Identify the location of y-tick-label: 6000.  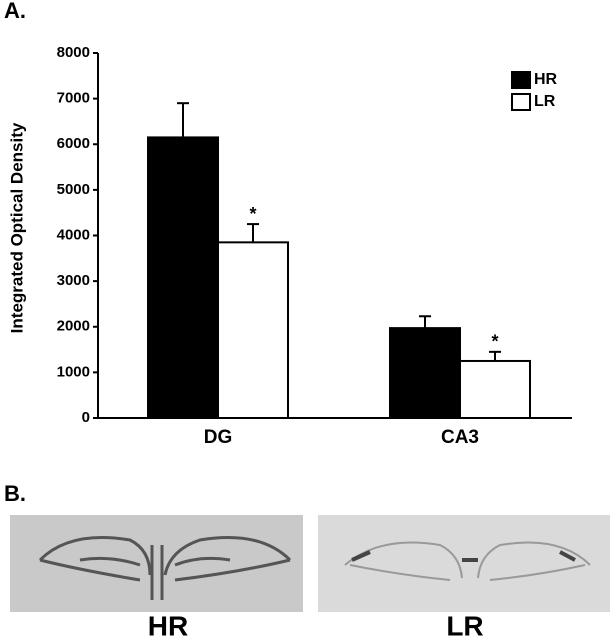
(73, 143).